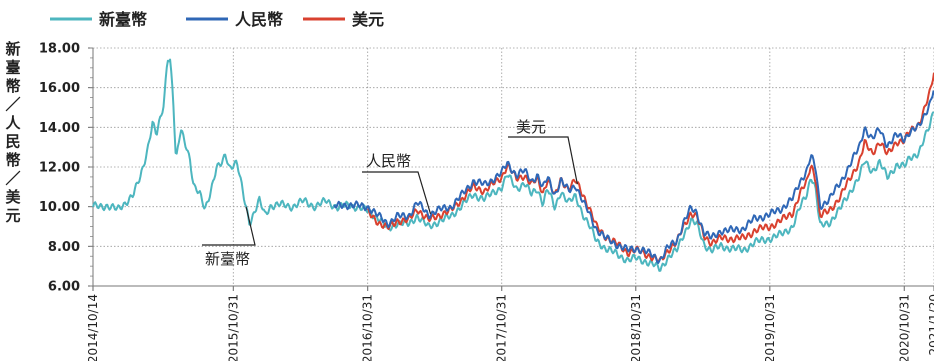  Describe the element at coordinates (930, 325) in the screenshot. I see `x-tick-label: 2021/1/20` at that location.